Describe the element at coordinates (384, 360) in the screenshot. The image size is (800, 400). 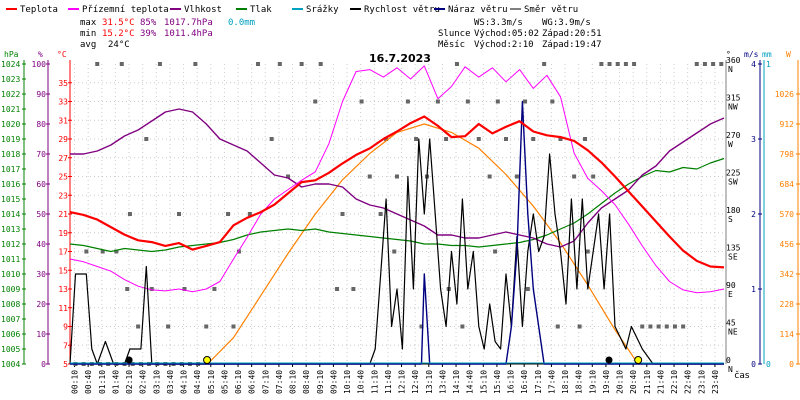
I see `markers-layer` at that location.